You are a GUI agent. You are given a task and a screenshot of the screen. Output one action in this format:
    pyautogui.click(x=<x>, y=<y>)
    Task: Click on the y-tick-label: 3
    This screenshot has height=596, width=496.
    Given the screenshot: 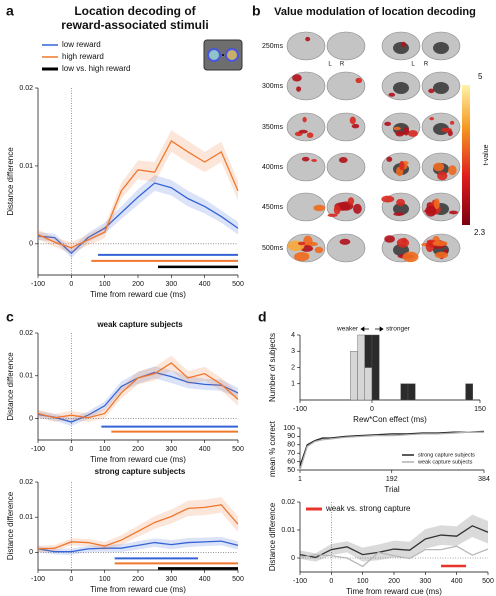 What is the action you would take?
    pyautogui.click(x=293, y=351)
    